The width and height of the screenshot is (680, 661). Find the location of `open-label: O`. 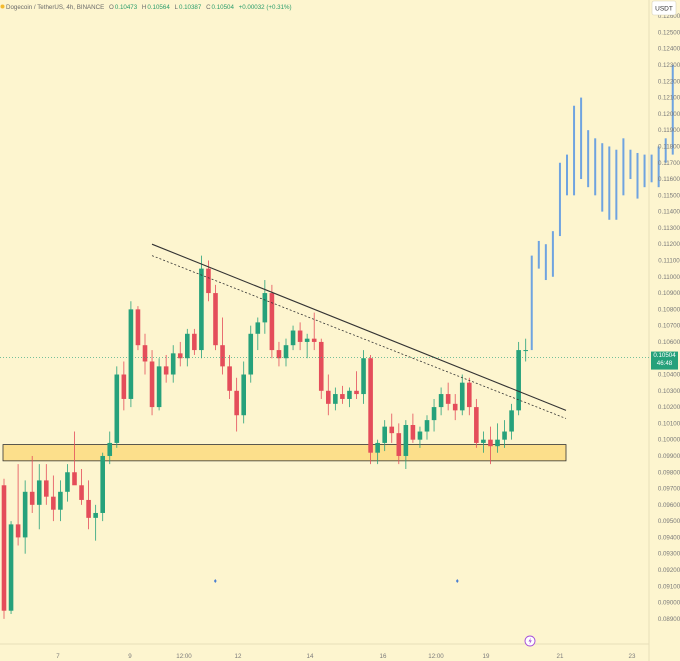

open-label: O is located at coordinates (111, 7).